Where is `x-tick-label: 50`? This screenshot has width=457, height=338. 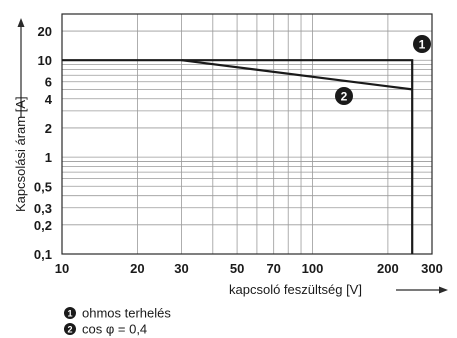 x-tick-label: 50 is located at coordinates (237, 268).